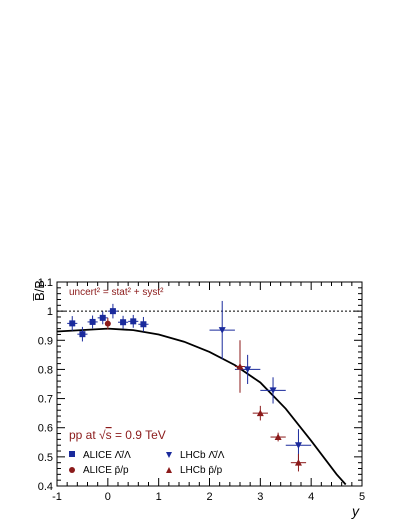 This screenshot has height=527, width=407. Describe the element at coordinates (355, 511) in the screenshot. I see `x-axis-title: y` at that location.